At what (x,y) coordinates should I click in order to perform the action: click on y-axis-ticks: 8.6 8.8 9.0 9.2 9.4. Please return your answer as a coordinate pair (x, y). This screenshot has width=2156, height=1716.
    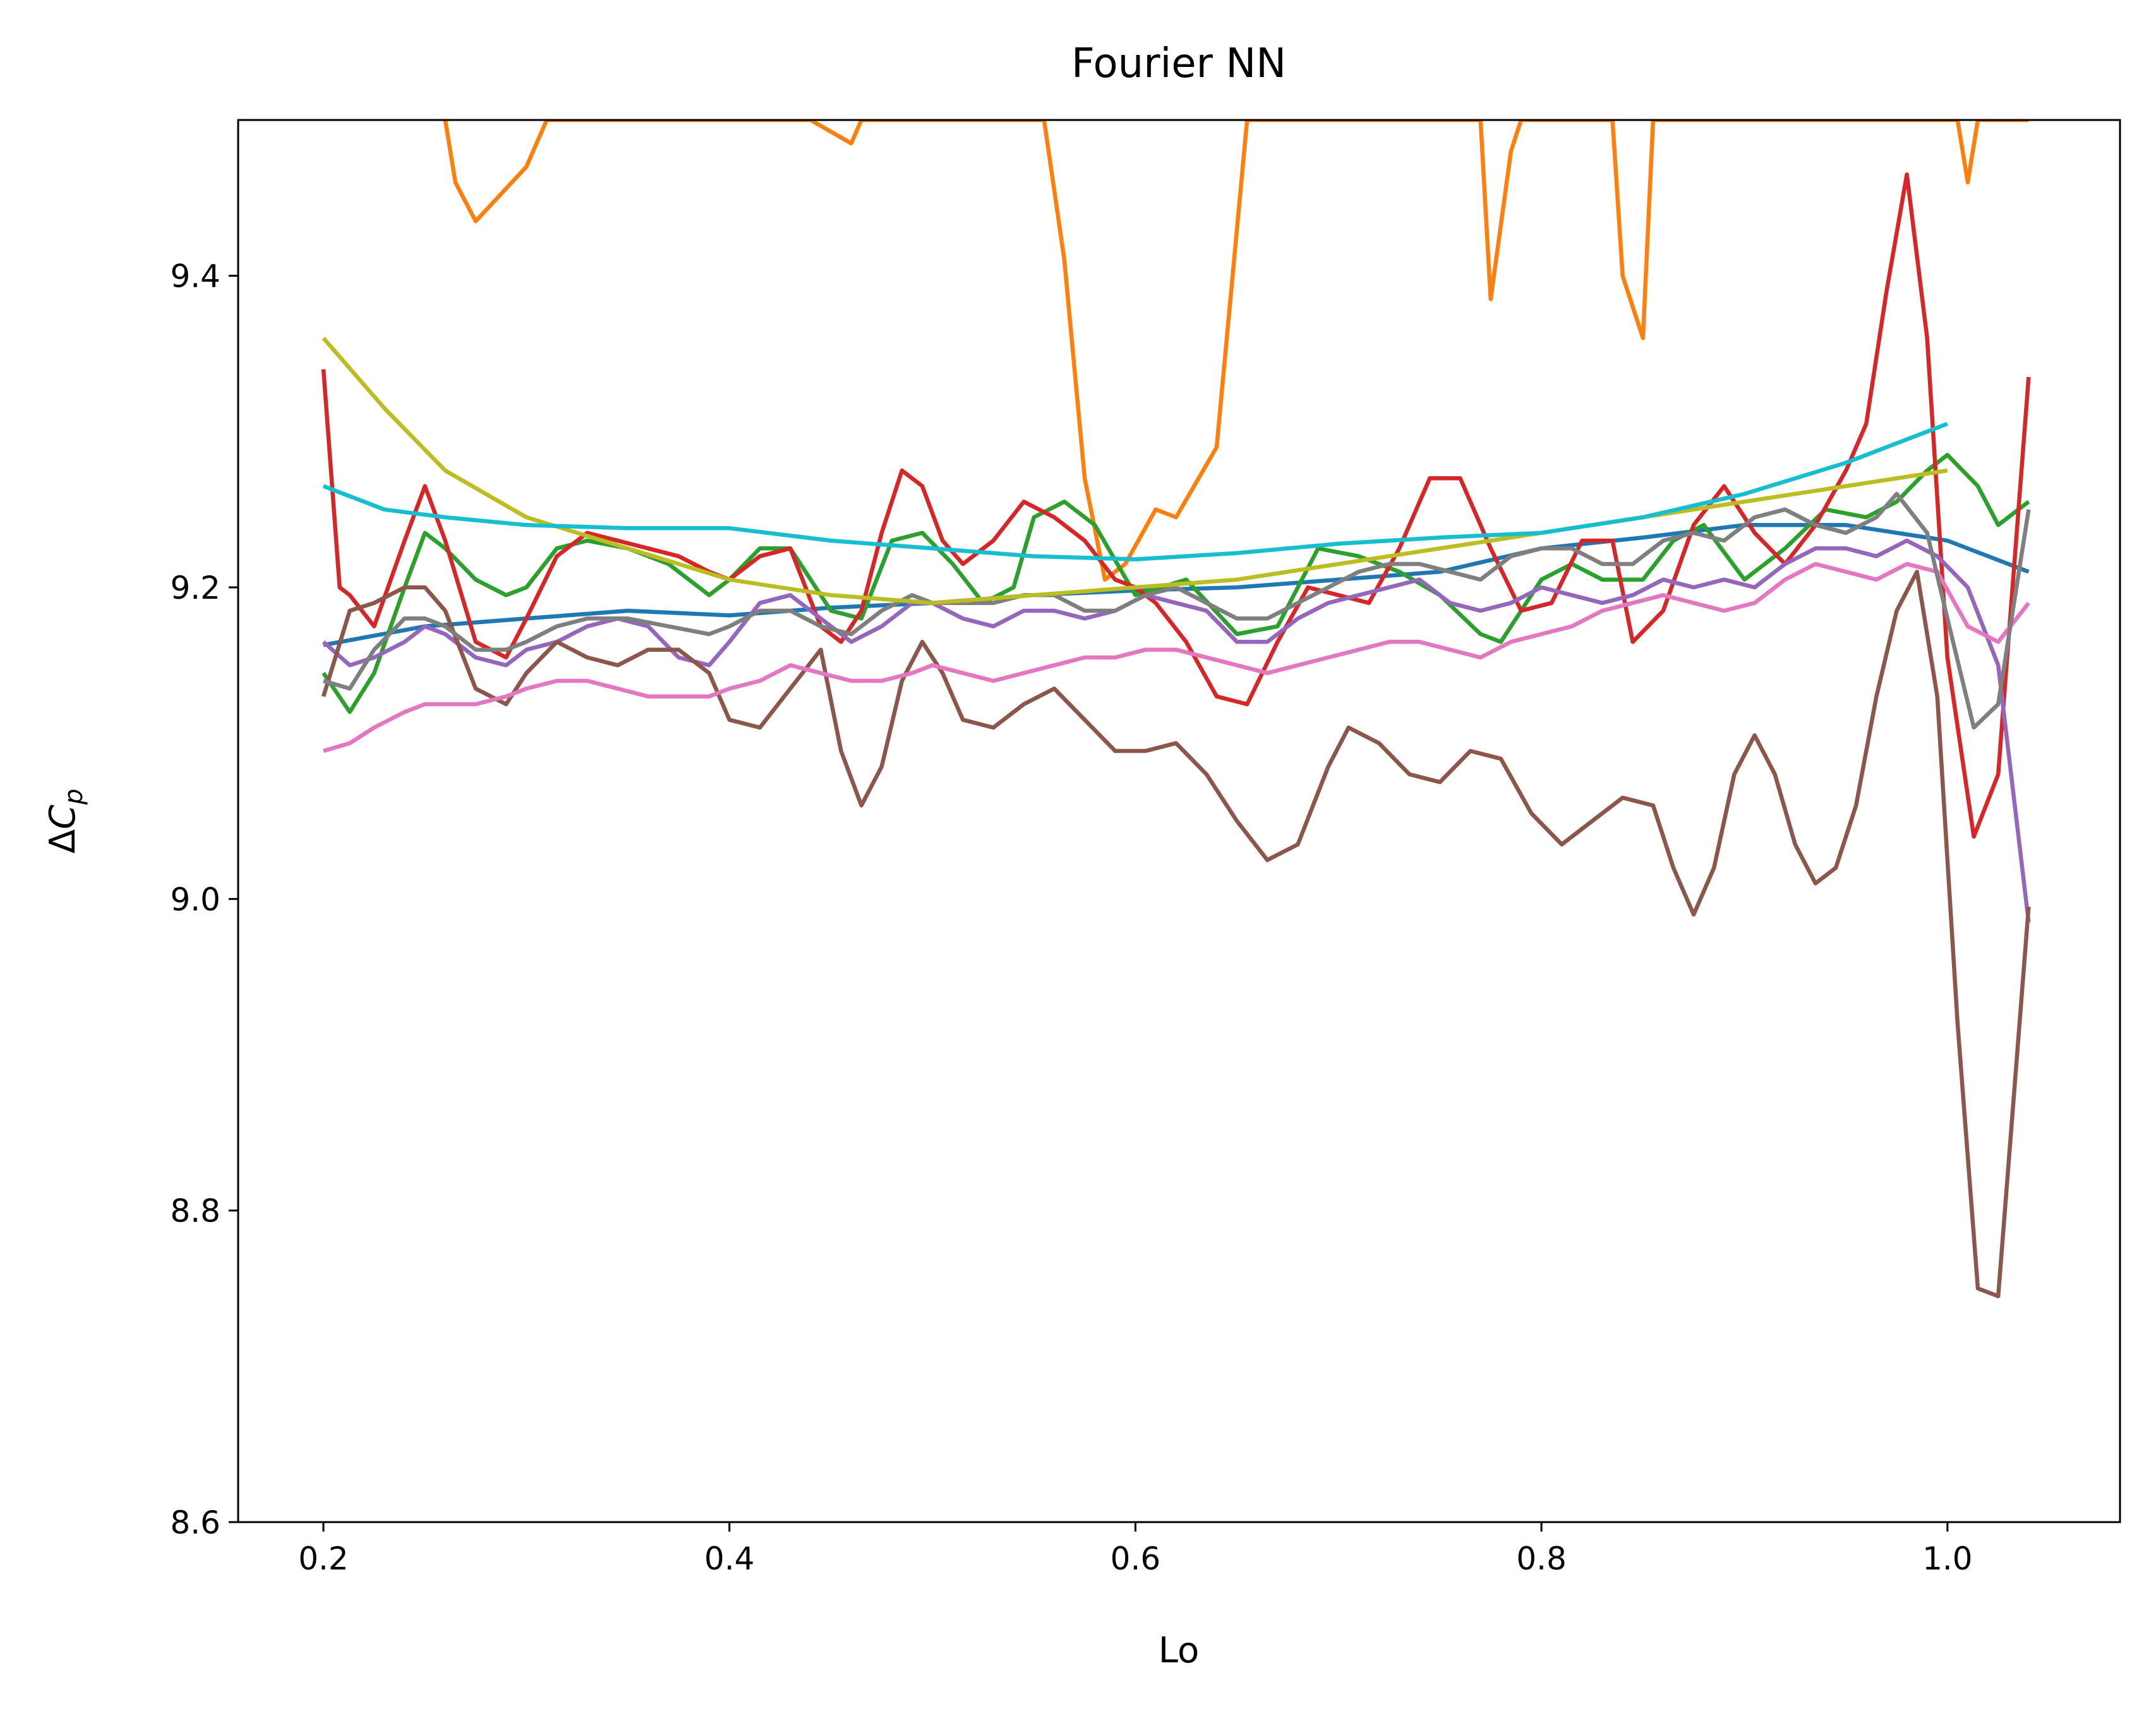
    Looking at the image, I should click on (204, 899).